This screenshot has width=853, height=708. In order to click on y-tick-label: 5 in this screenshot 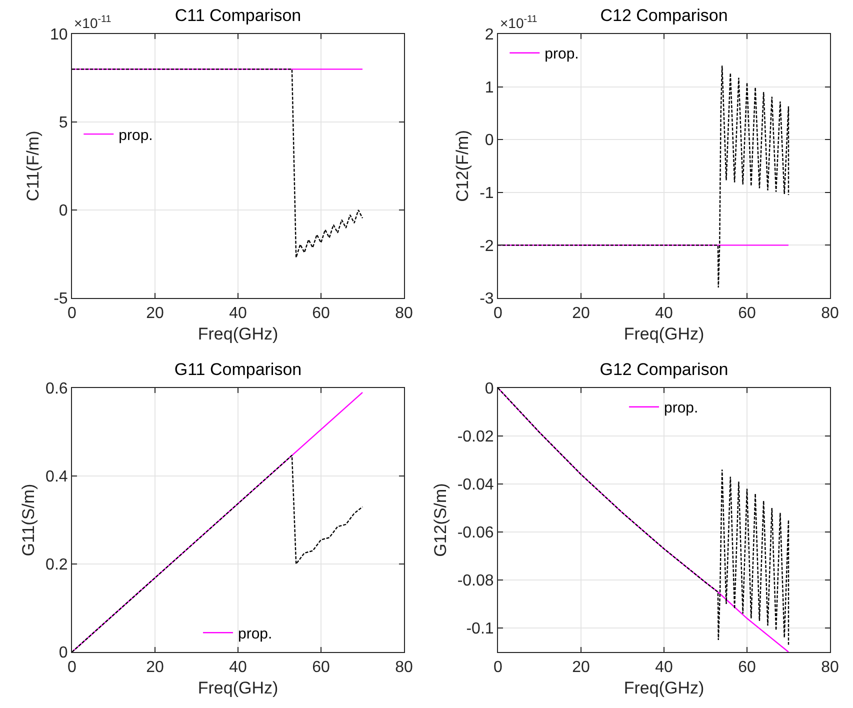, I will do `click(63, 123)`.